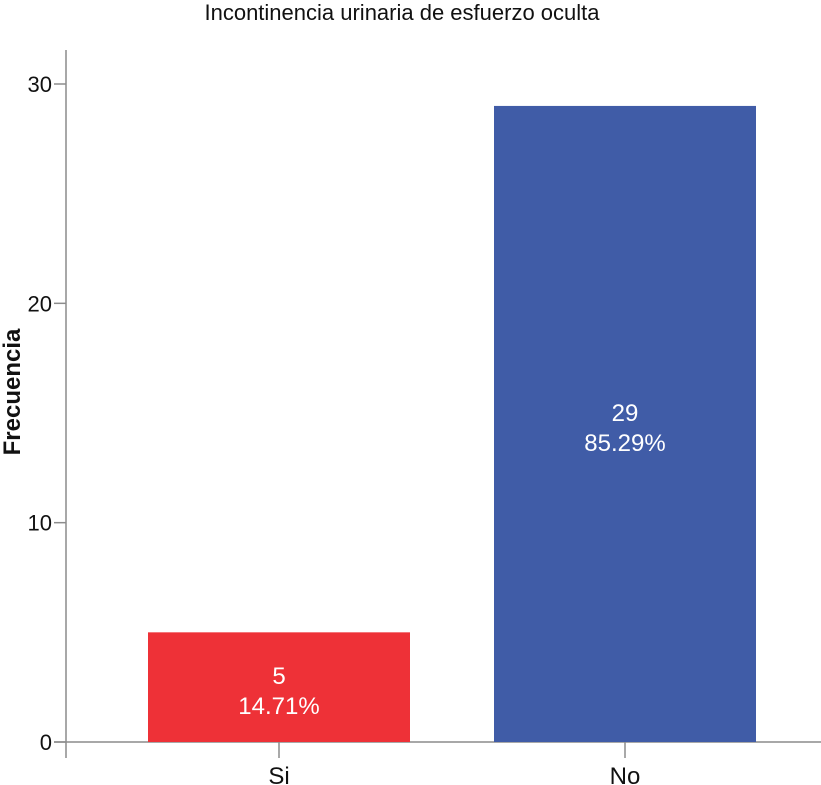 Image resolution: width=821 pixels, height=785 pixels. What do you see at coordinates (278, 676) in the screenshot?
I see `bar-value-label: 5` at bounding box center [278, 676].